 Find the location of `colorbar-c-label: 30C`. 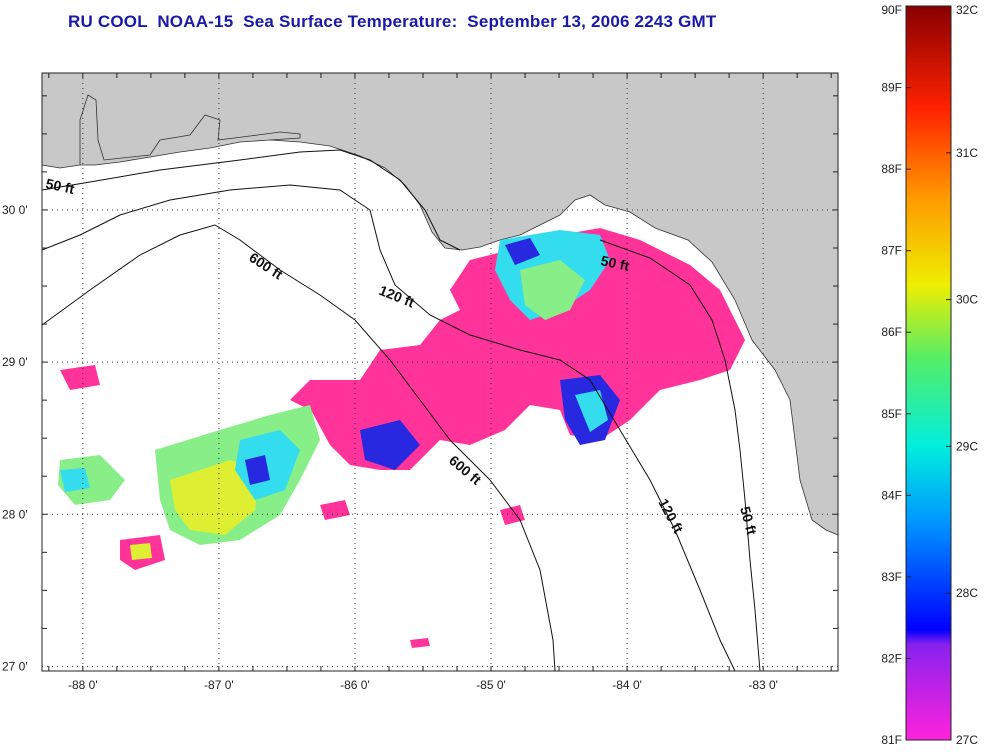

colorbar-c-label: 30C is located at coordinates (967, 300).